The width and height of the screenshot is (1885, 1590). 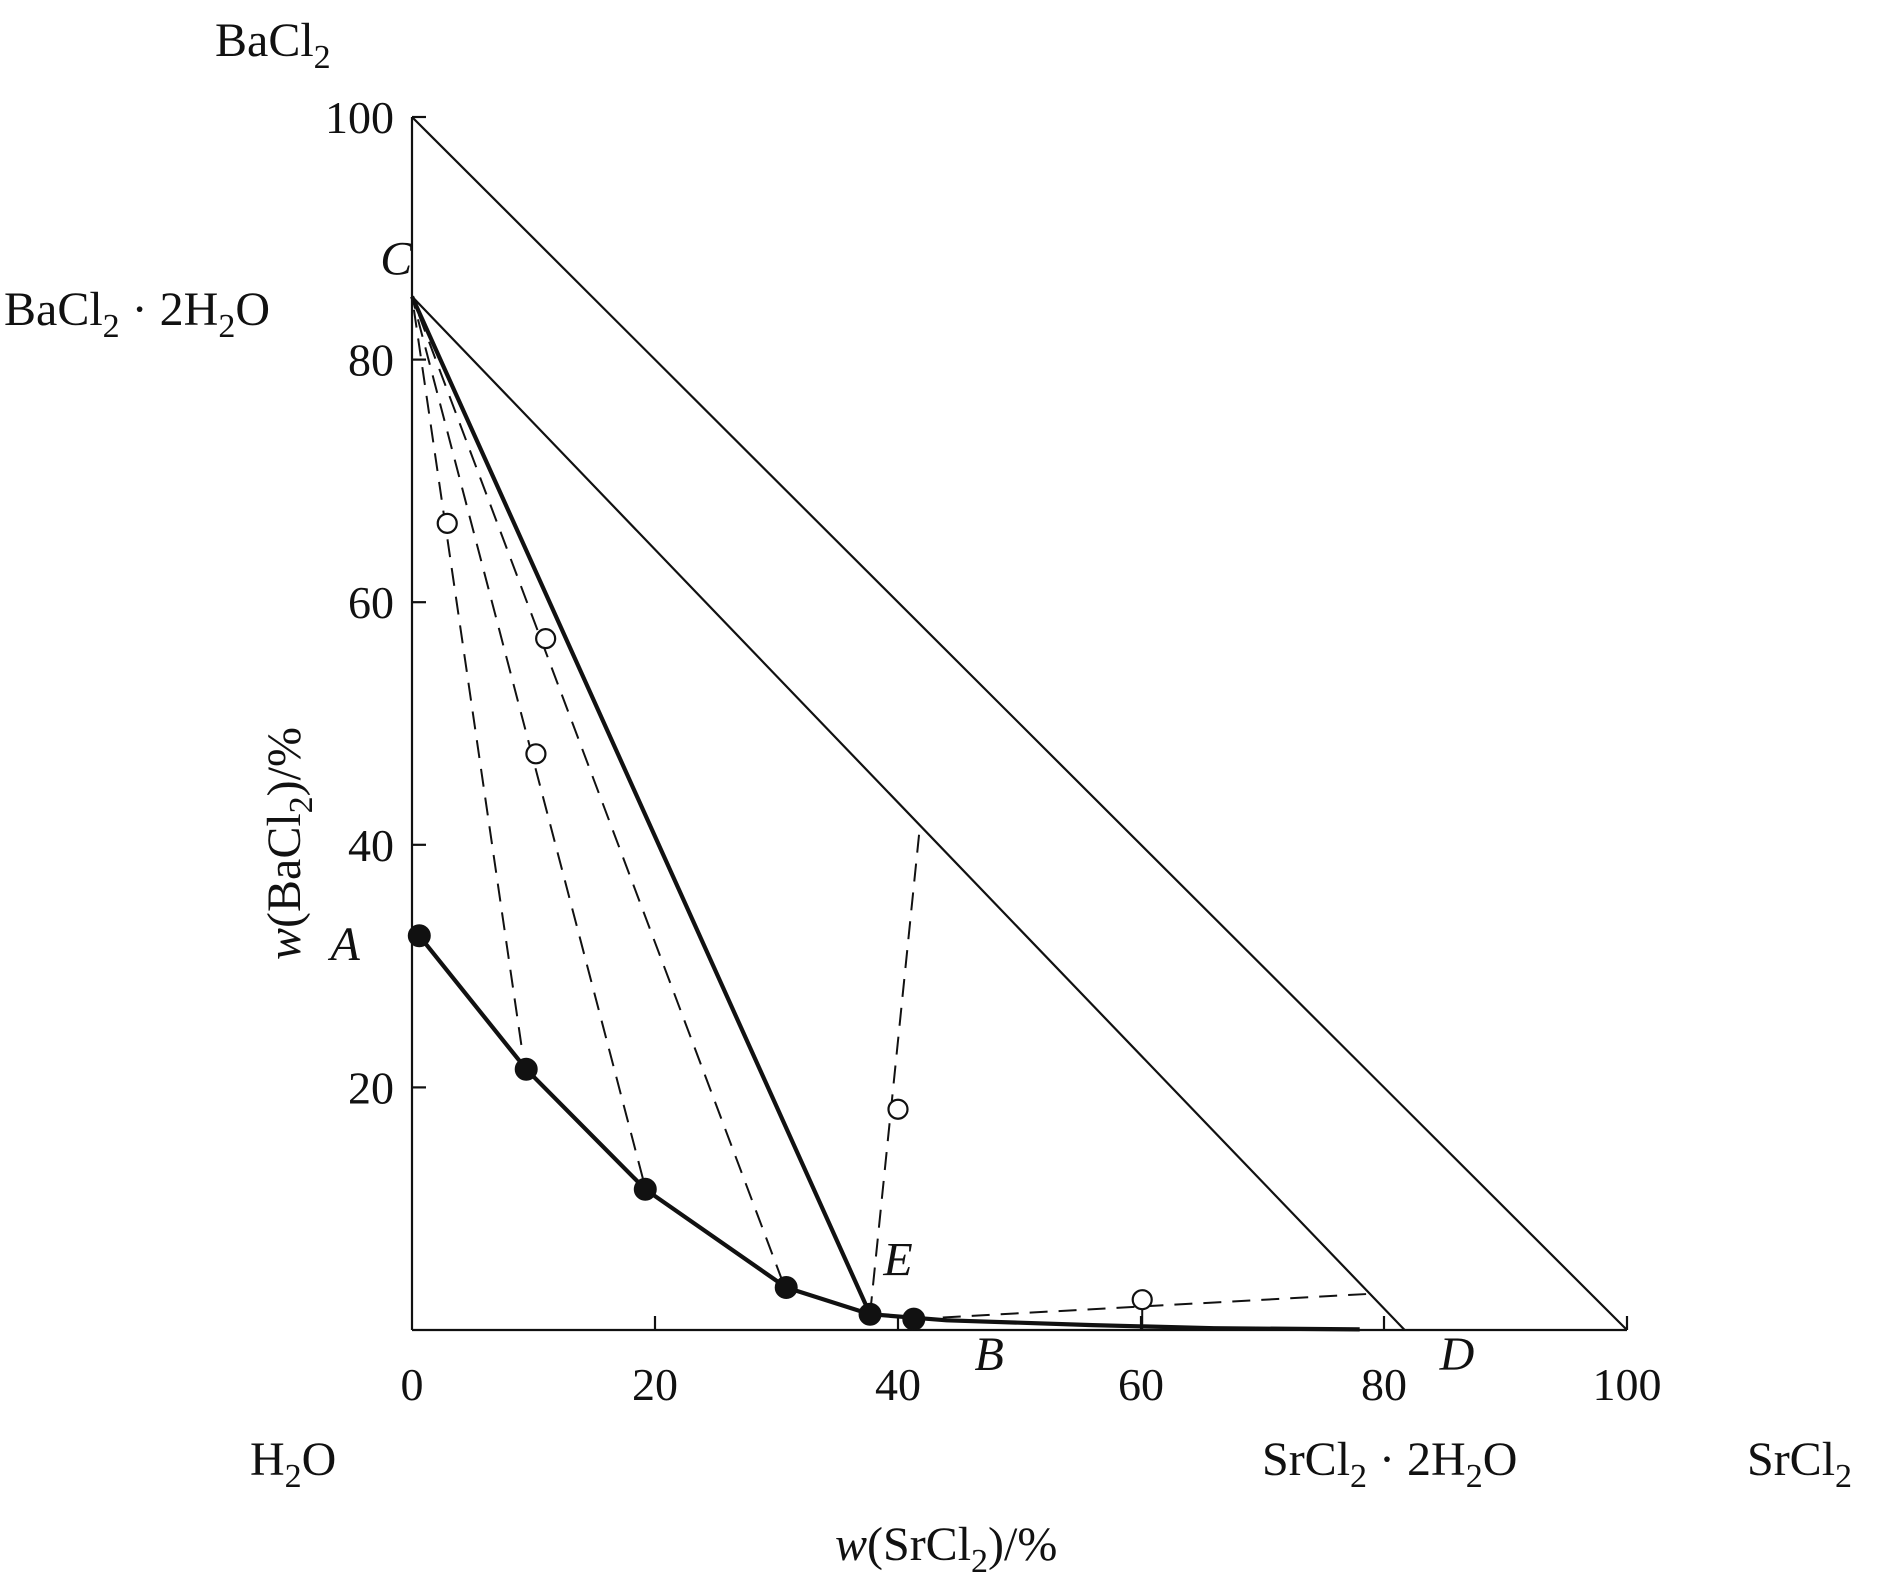 What do you see at coordinates (289, 843) in the screenshot?
I see `y-axis-label: w(BaCl2)/%` at bounding box center [289, 843].